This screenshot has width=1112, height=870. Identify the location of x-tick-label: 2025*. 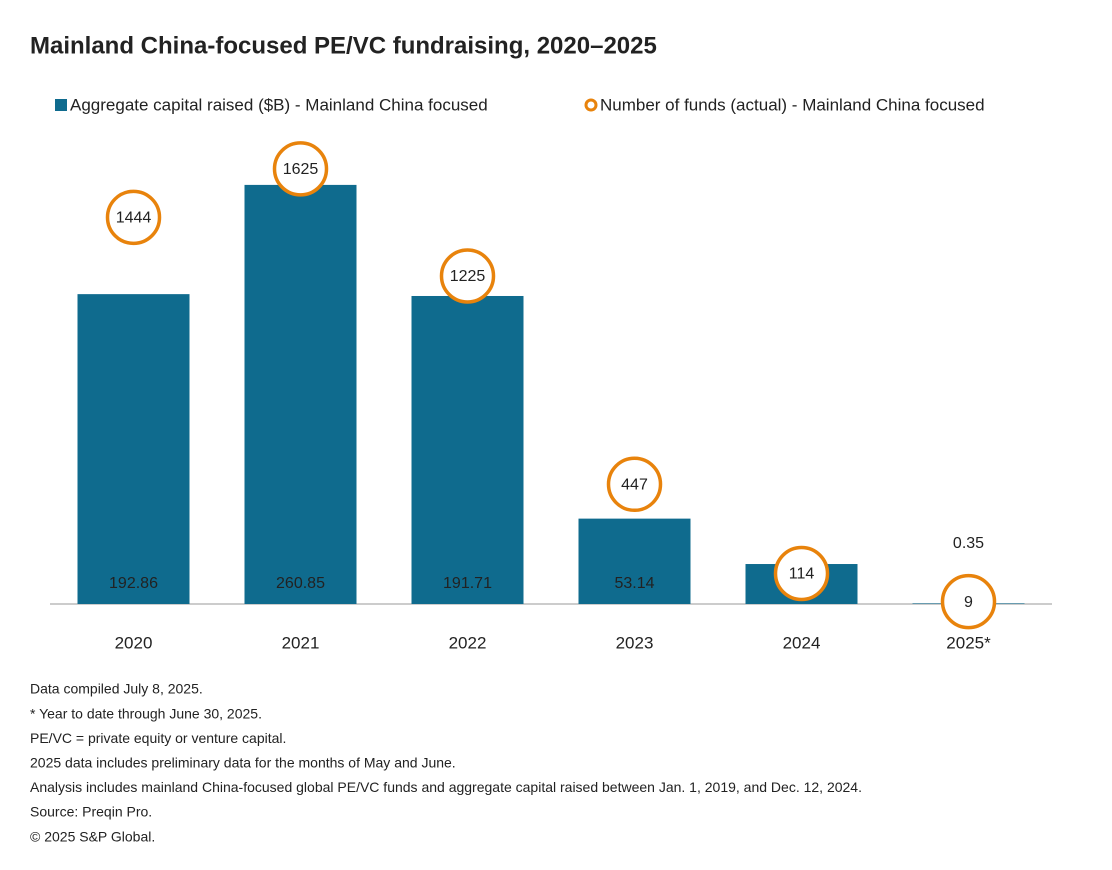
(968, 642).